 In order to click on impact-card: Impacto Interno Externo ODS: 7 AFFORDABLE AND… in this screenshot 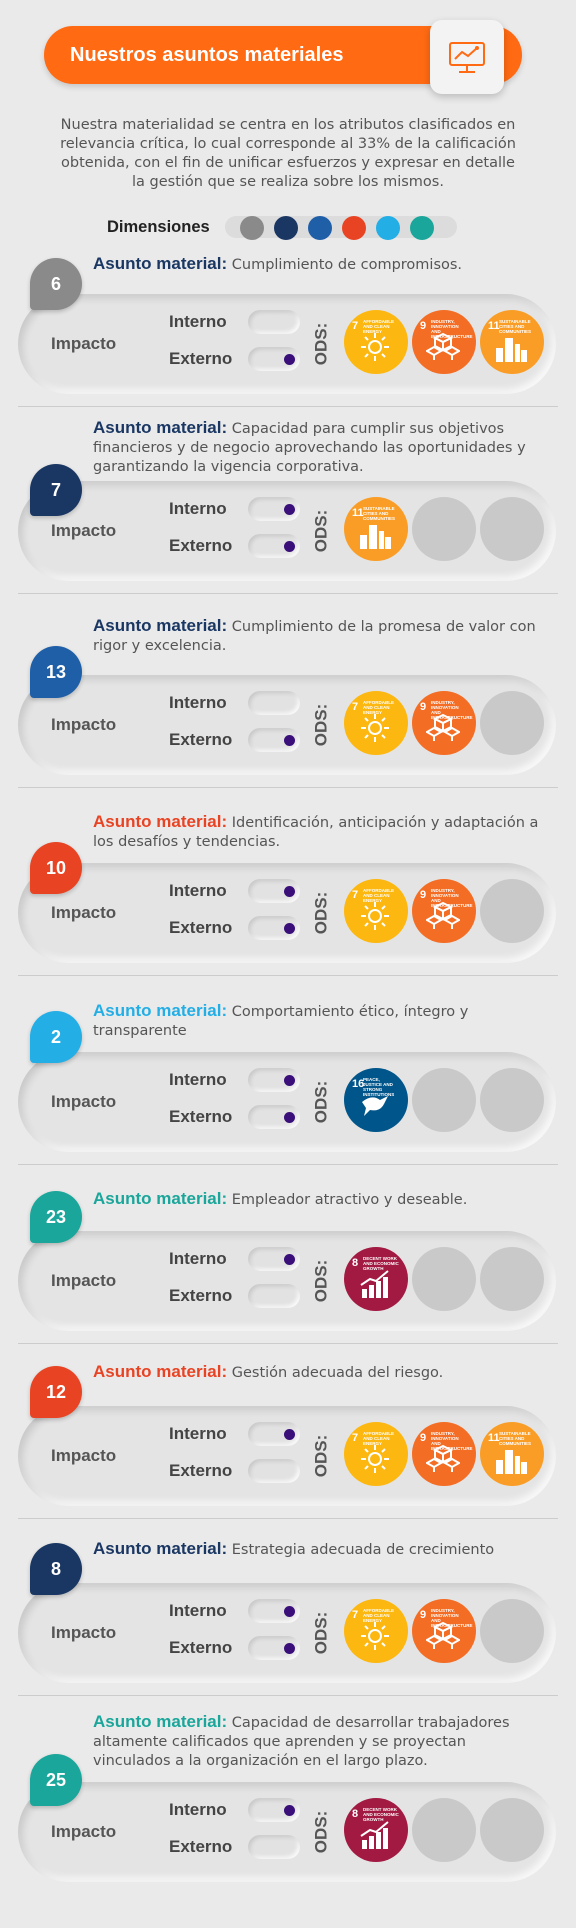, I will do `click(287, 344)`.